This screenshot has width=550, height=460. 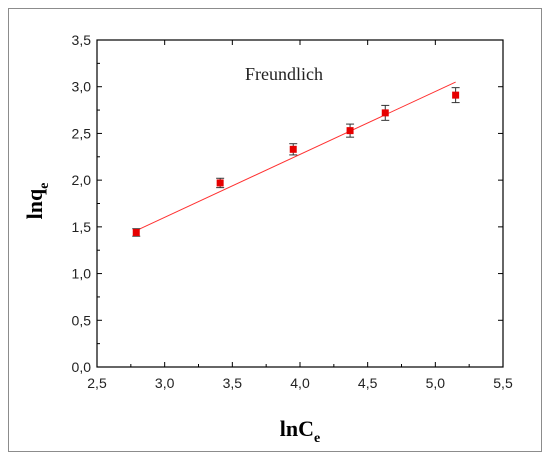 What do you see at coordinates (44, 186) in the screenshot?
I see `y-axis-title-sub: e` at bounding box center [44, 186].